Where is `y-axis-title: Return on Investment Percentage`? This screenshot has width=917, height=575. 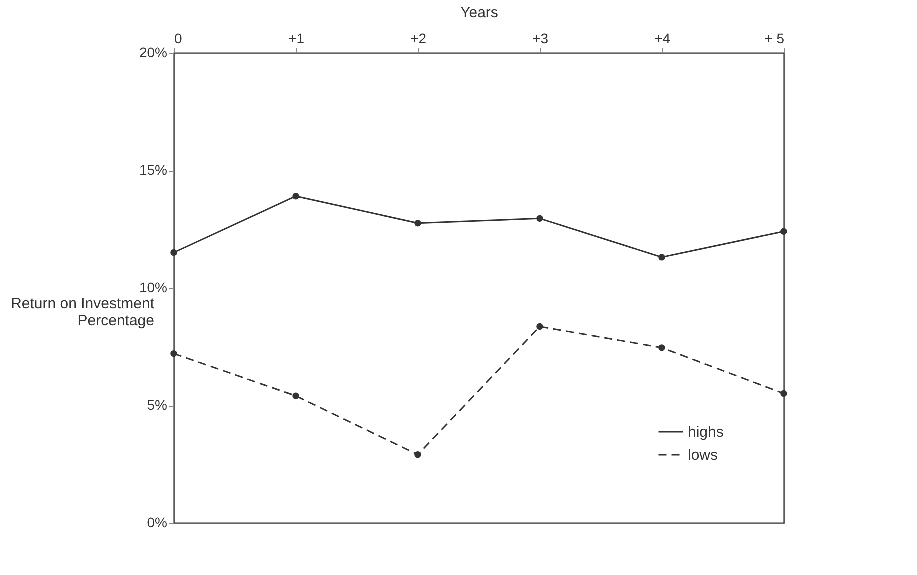
y-axis-title: Return on Investment Percentage is located at coordinates (83, 313).